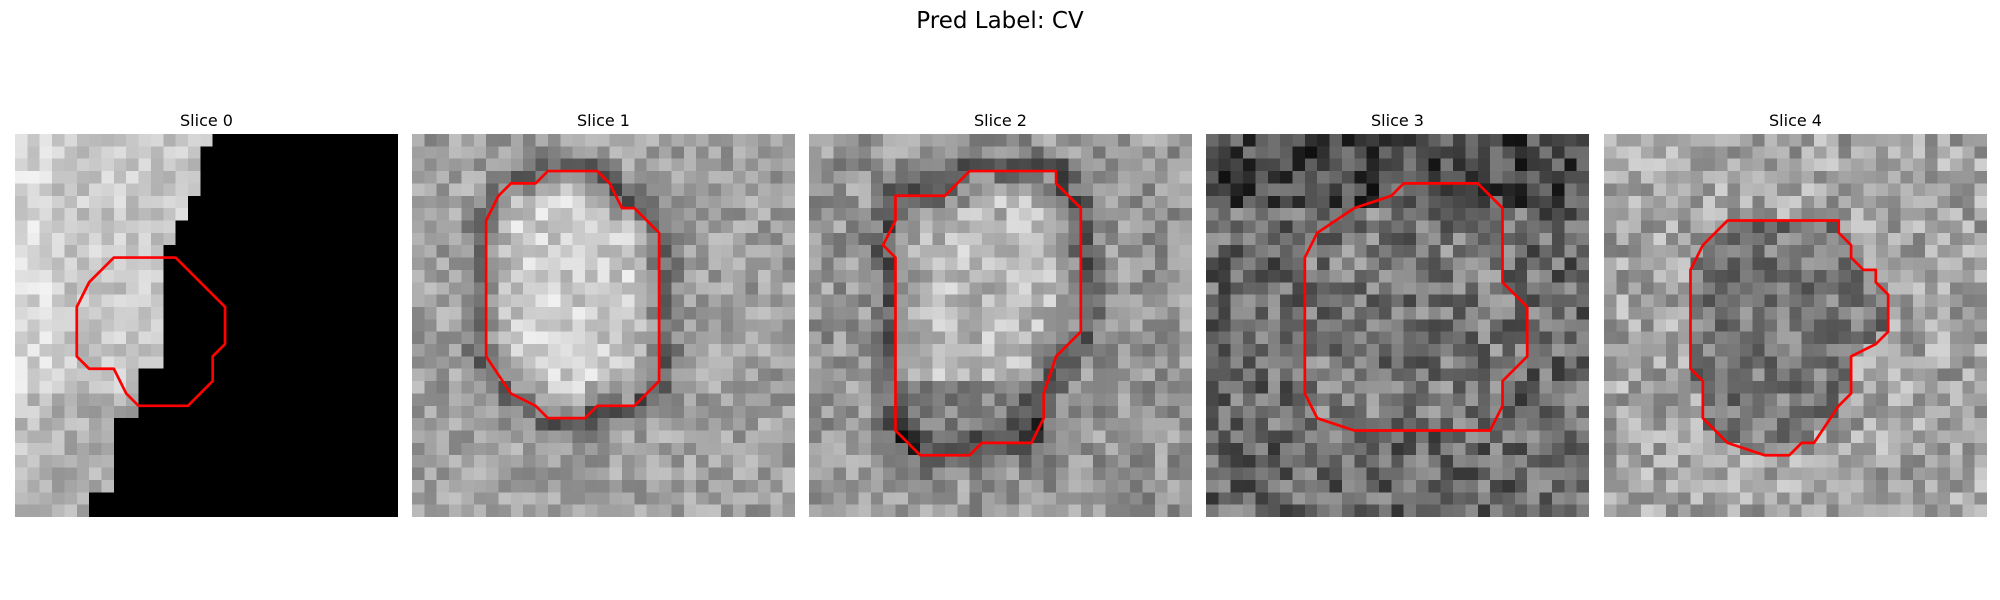 This screenshot has width=2000, height=600. Describe the element at coordinates (1000, 21) in the screenshot. I see `figure-title: Pred Label: CV` at that location.